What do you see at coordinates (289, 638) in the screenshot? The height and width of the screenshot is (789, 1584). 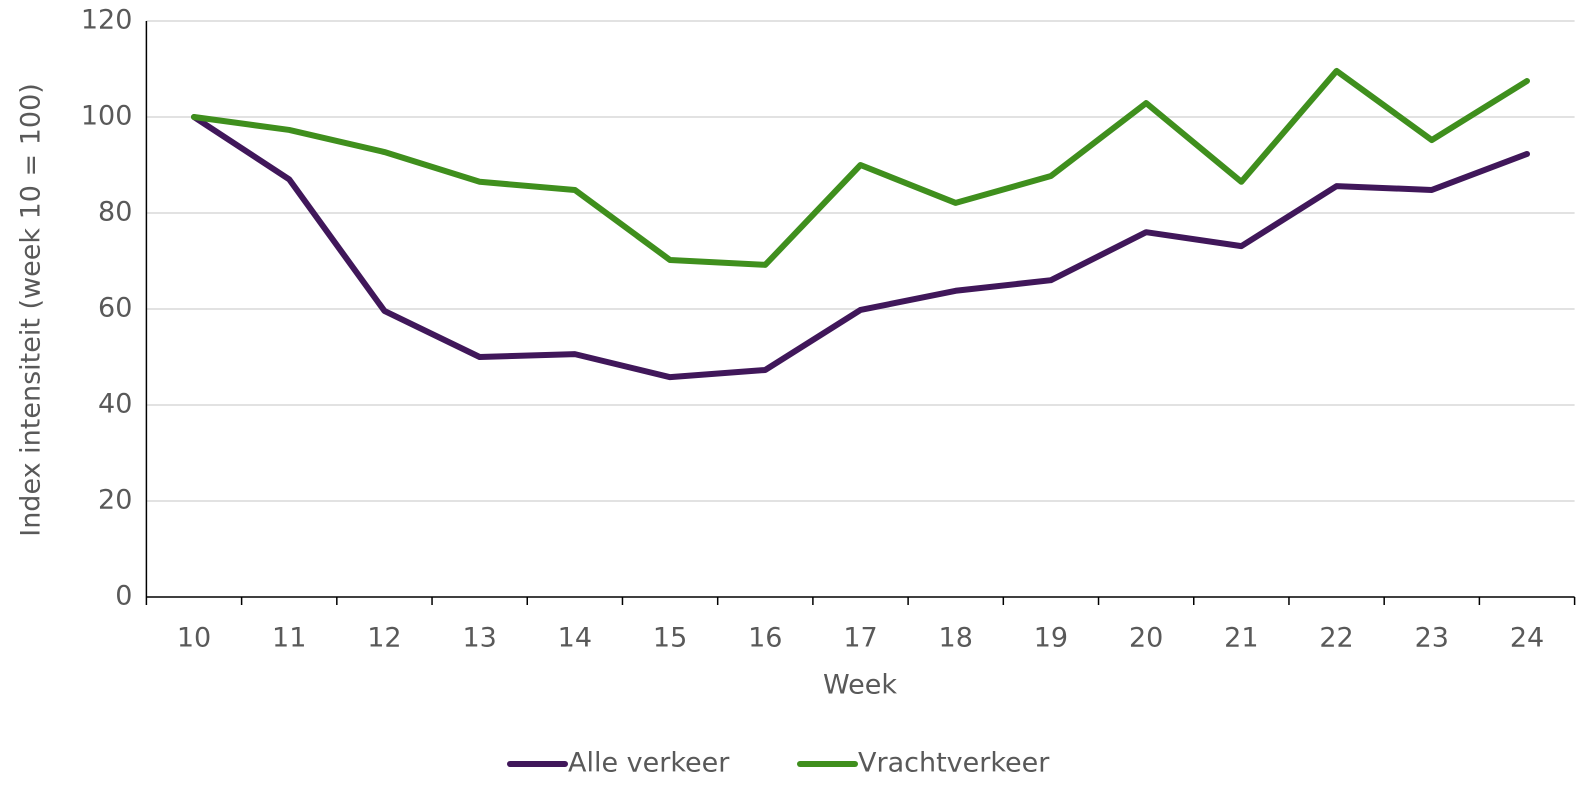 I see `x-tick-label: 11` at bounding box center [289, 638].